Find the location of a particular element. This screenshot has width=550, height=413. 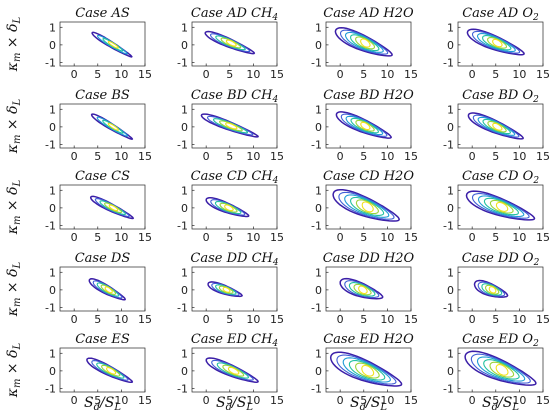

panel-title: Case ES is located at coordinates (102, 339).